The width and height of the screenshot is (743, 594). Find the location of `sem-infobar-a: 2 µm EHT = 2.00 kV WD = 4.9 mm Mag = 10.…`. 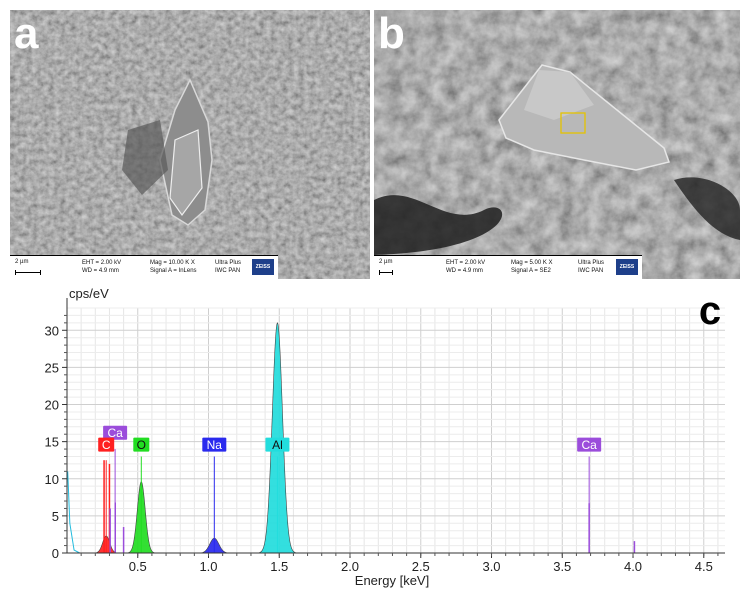

sem-infobar-a: 2 µm EHT = 2.00 kV WD = 4.9 mm Mag = 10.… is located at coordinates (144, 267).